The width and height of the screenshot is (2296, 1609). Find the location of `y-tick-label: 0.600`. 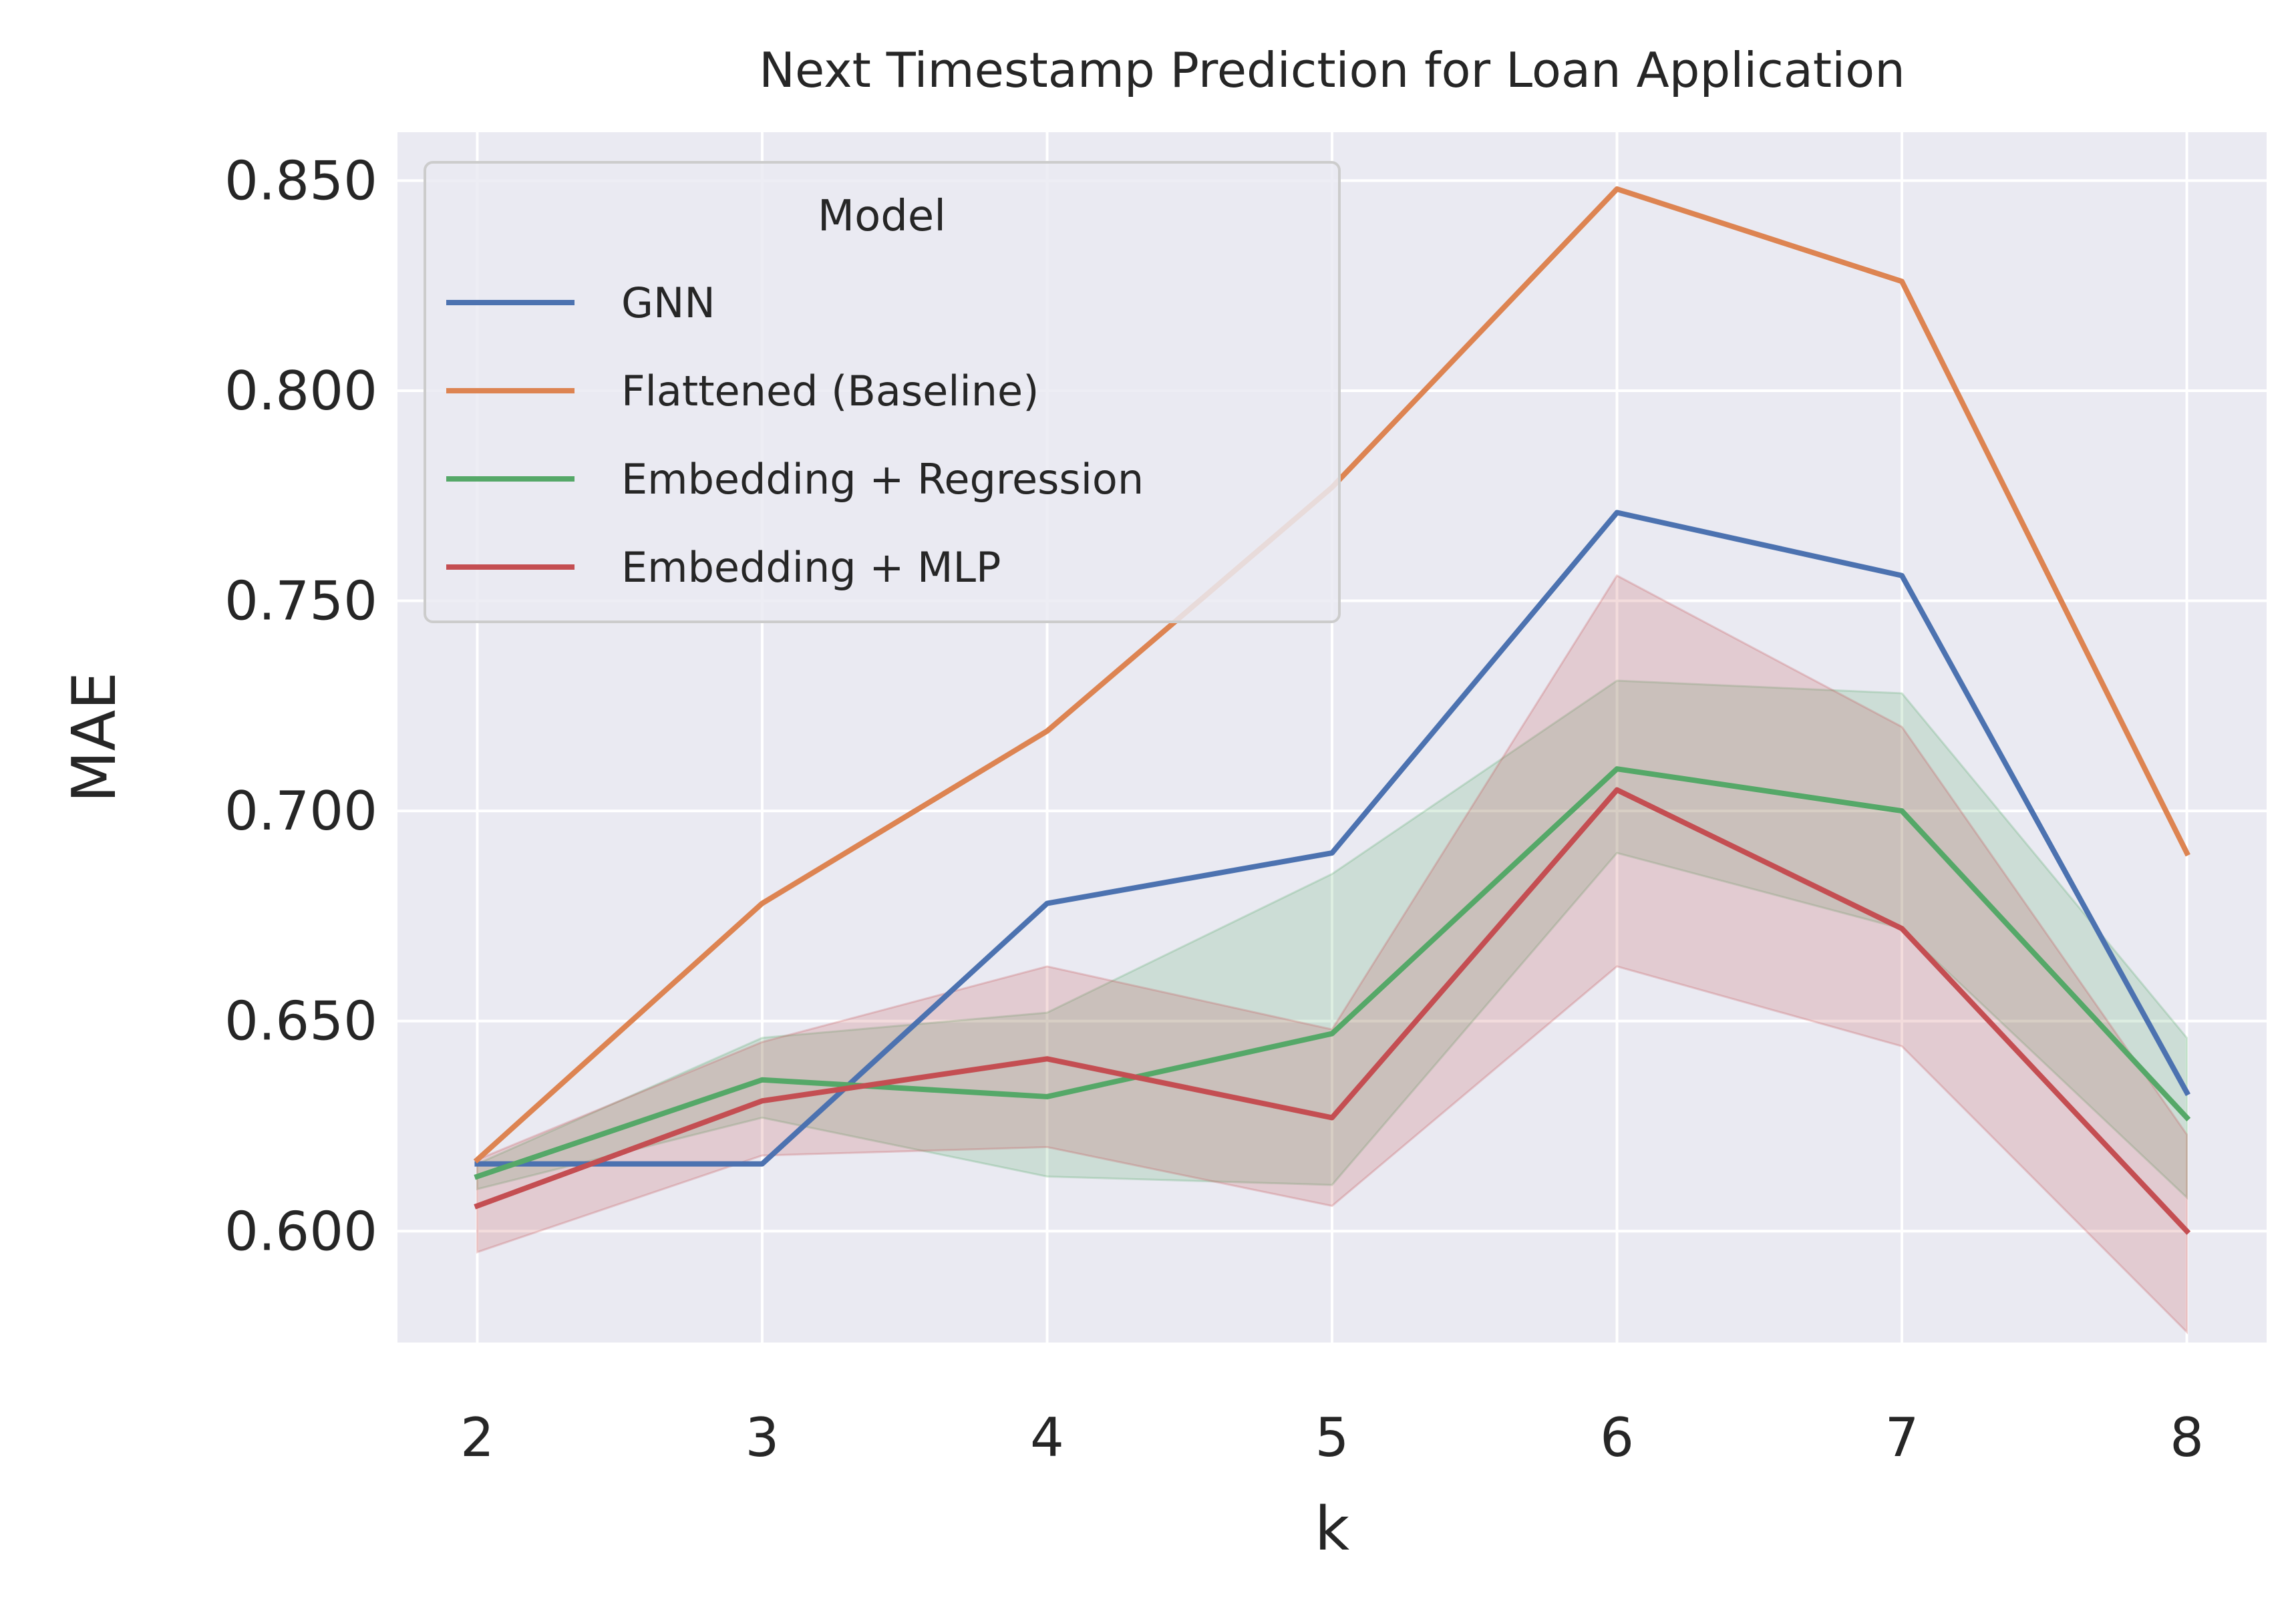

y-tick-label: 0.600 is located at coordinates (300, 1231).